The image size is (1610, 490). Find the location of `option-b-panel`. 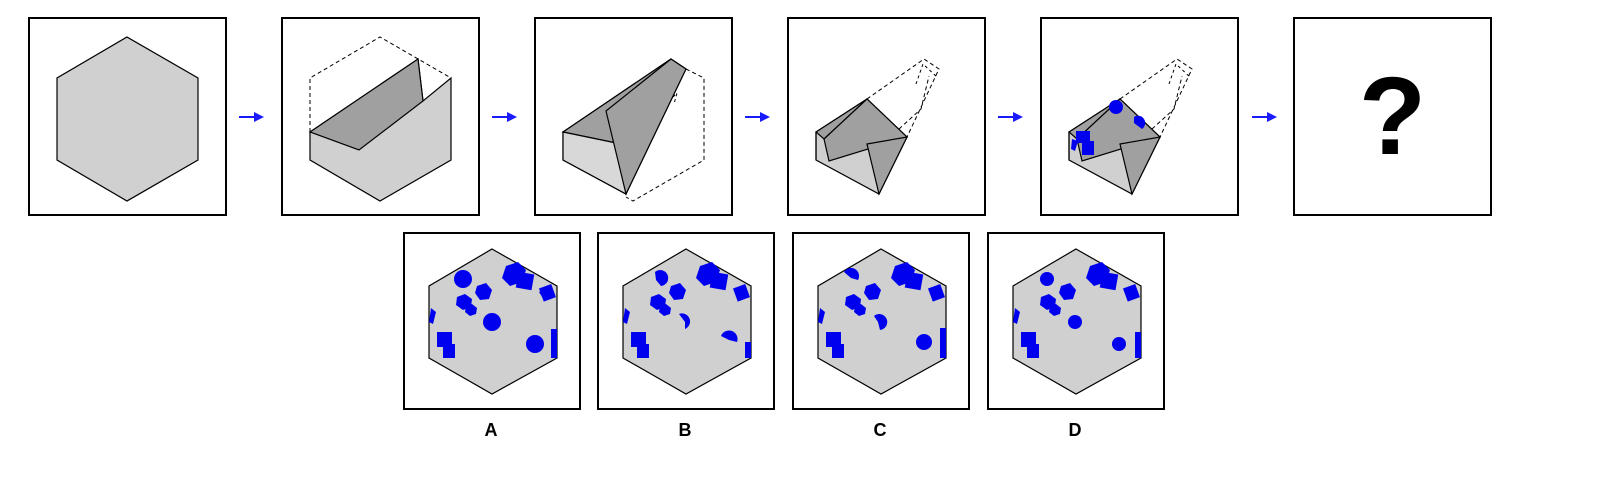

option-b-panel is located at coordinates (686, 321).